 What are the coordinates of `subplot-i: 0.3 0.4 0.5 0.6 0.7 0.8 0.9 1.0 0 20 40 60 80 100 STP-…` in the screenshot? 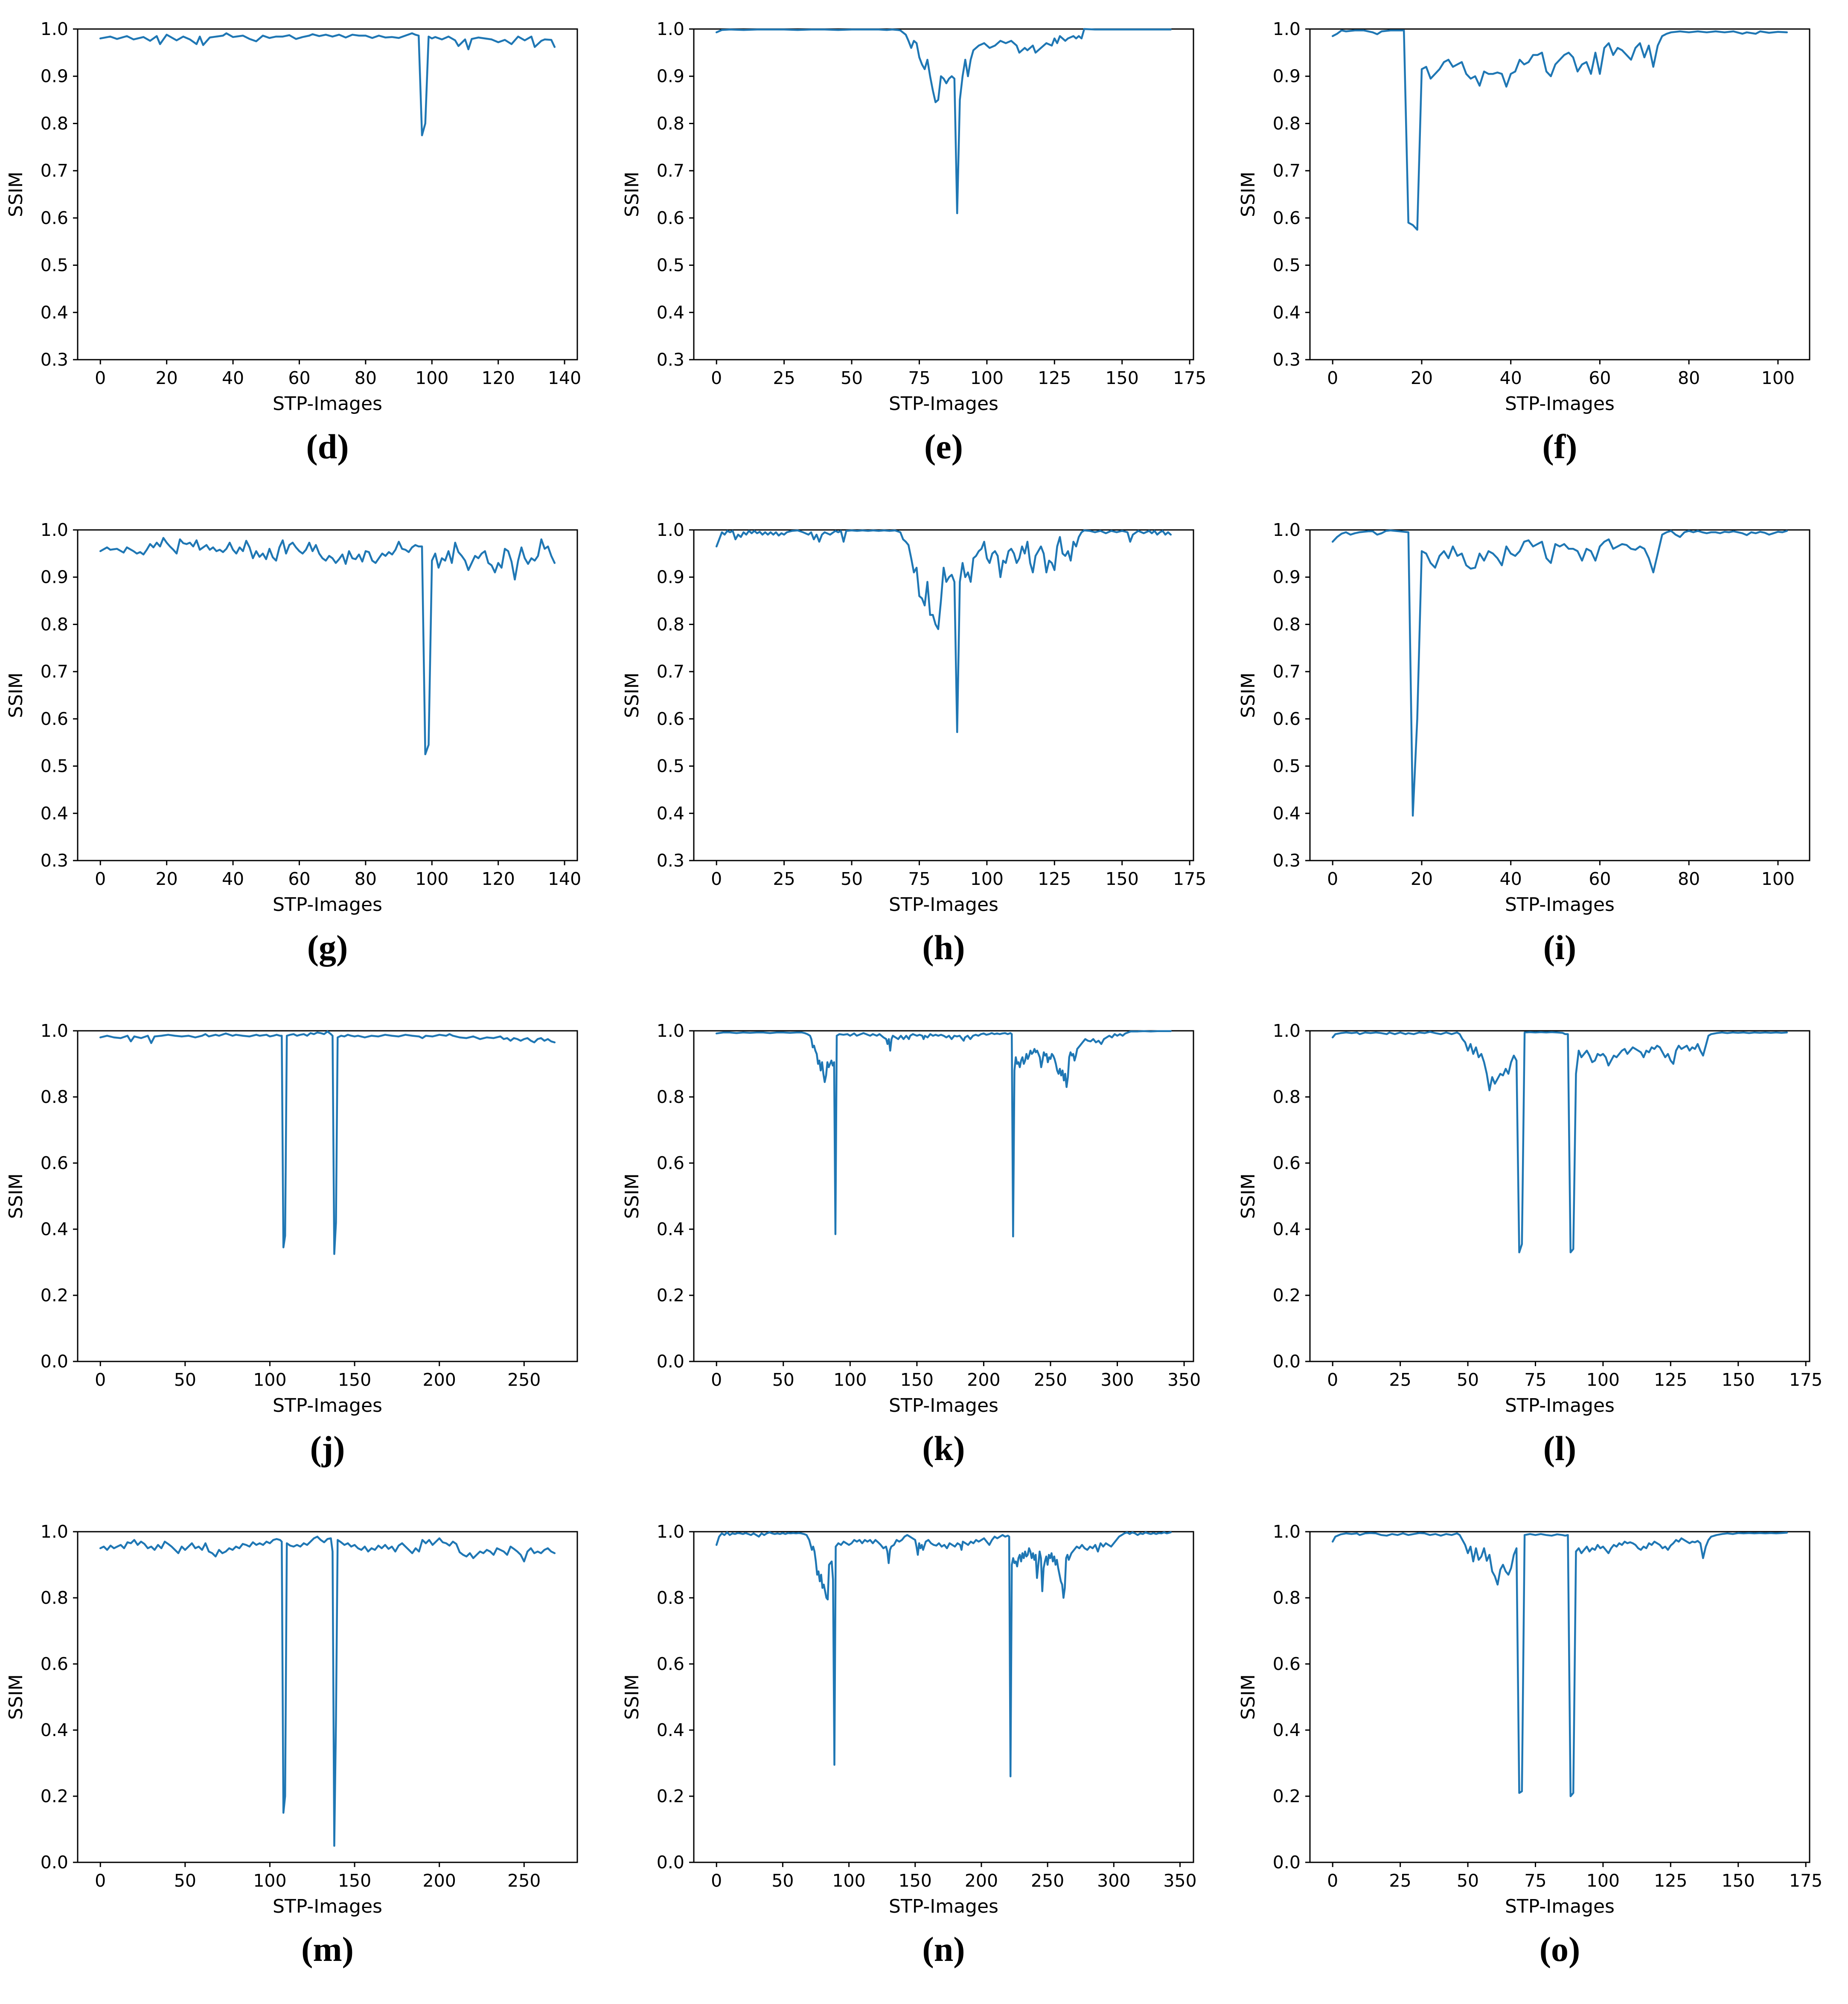 It's located at (1540, 751).